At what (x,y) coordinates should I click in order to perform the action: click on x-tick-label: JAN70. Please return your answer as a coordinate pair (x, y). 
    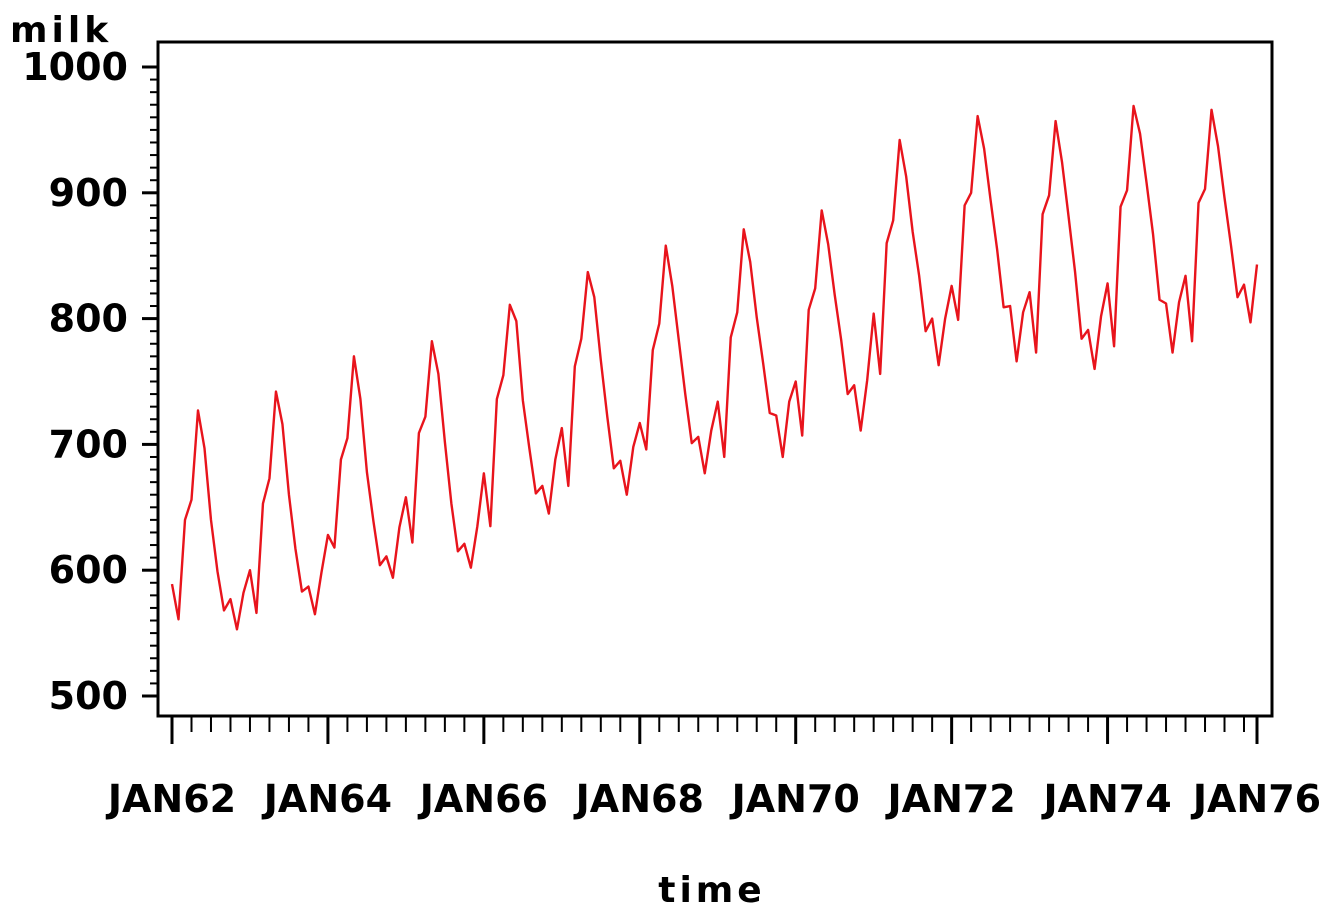
    Looking at the image, I should click on (794, 799).